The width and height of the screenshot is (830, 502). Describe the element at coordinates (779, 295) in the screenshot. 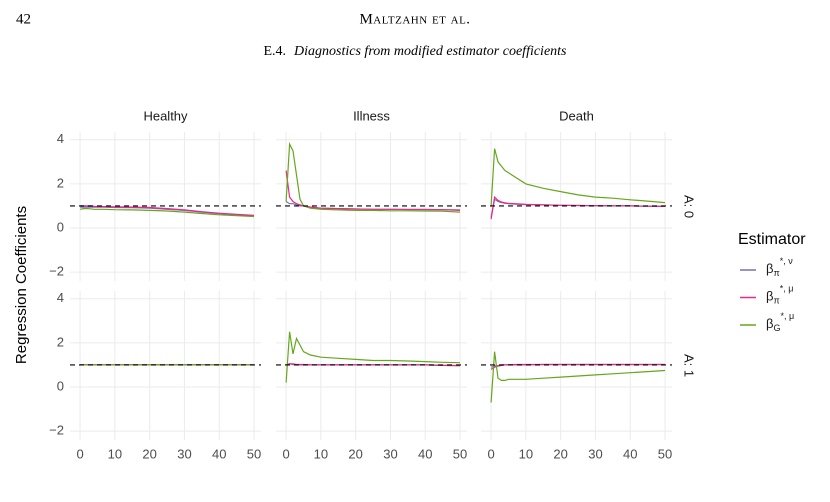

I see `legend-label: βπ*, μ` at that location.